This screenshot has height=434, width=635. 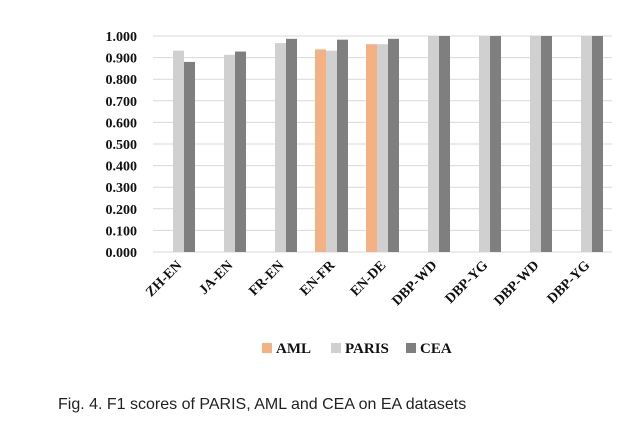 I want to click on legend-swatch-paris, so click(x=336, y=348).